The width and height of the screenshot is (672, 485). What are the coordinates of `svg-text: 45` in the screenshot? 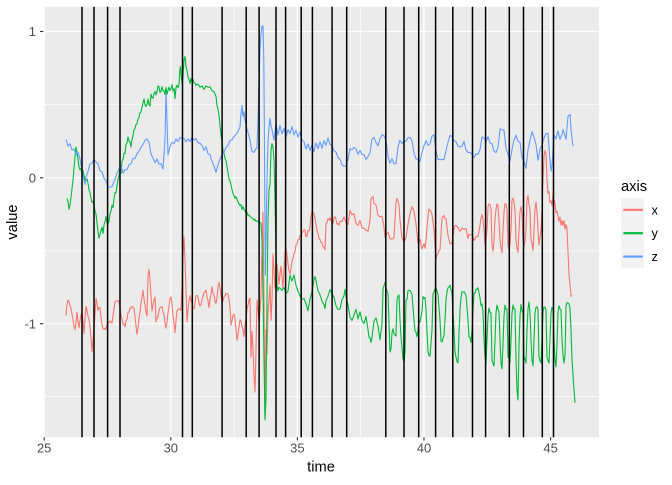 It's located at (550, 448).